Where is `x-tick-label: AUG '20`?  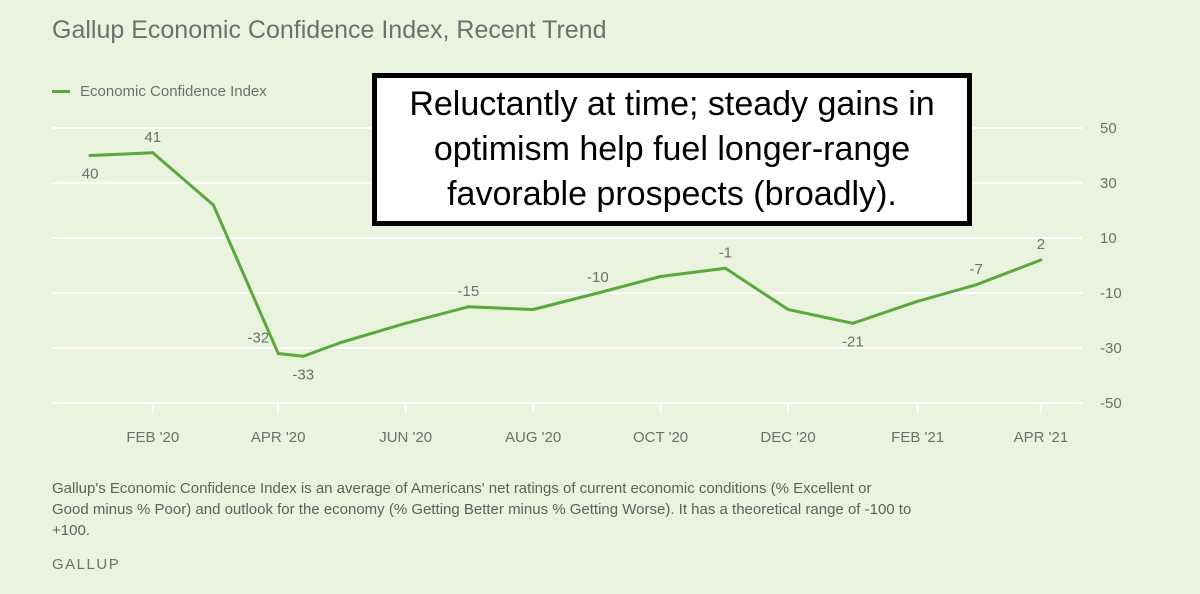
x-tick-label: AUG '20 is located at coordinates (533, 437).